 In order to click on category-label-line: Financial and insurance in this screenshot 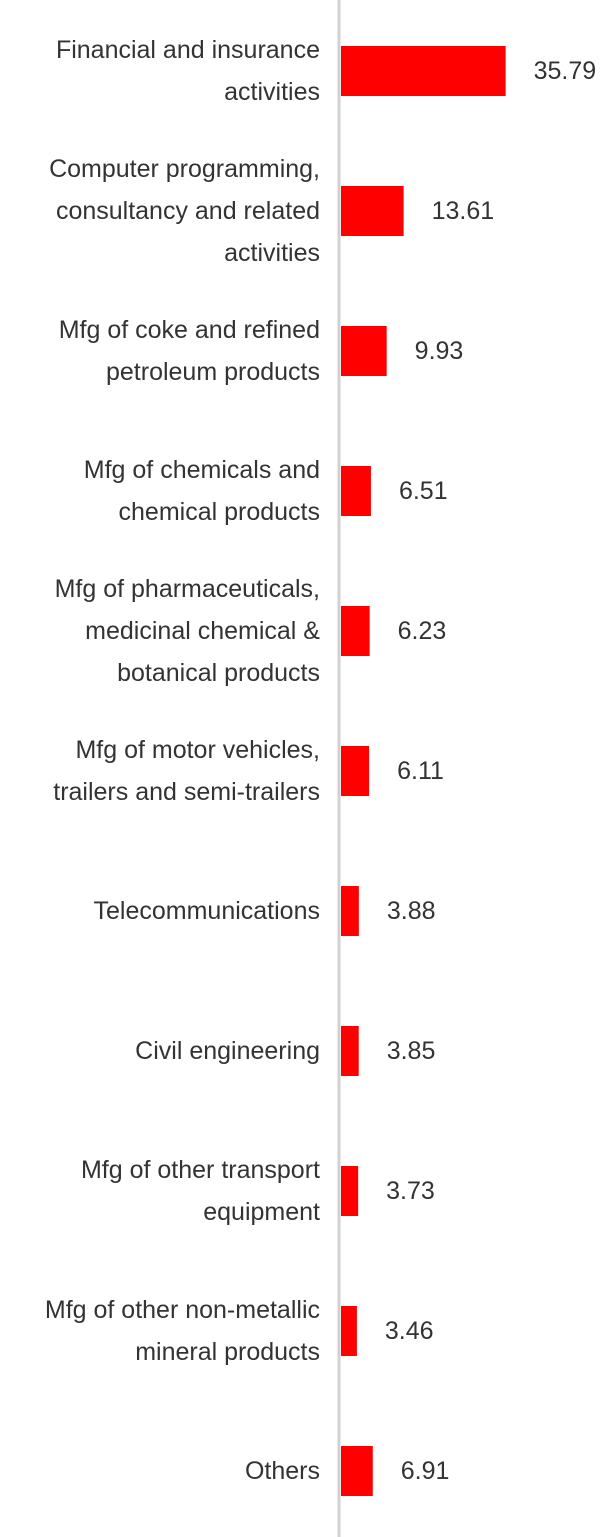, I will do `click(188, 50)`.